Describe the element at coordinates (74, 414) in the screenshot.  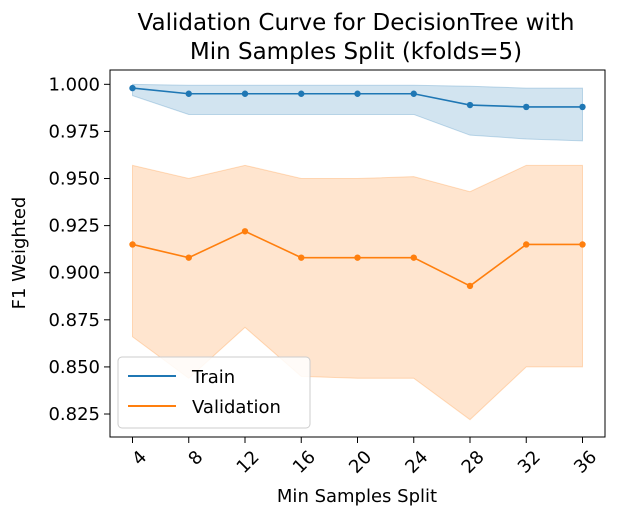
I see `y-tick-label: 0.825` at that location.